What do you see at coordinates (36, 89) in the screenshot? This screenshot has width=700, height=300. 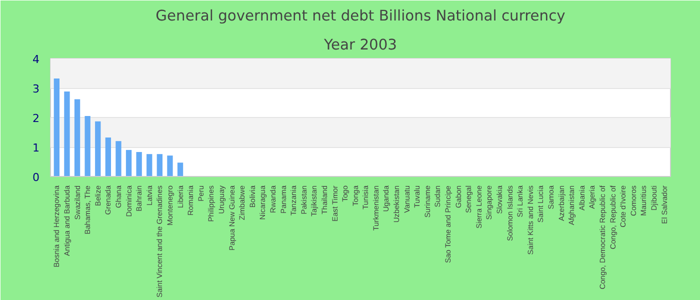 I see `y-tick-label: 3` at bounding box center [36, 89].